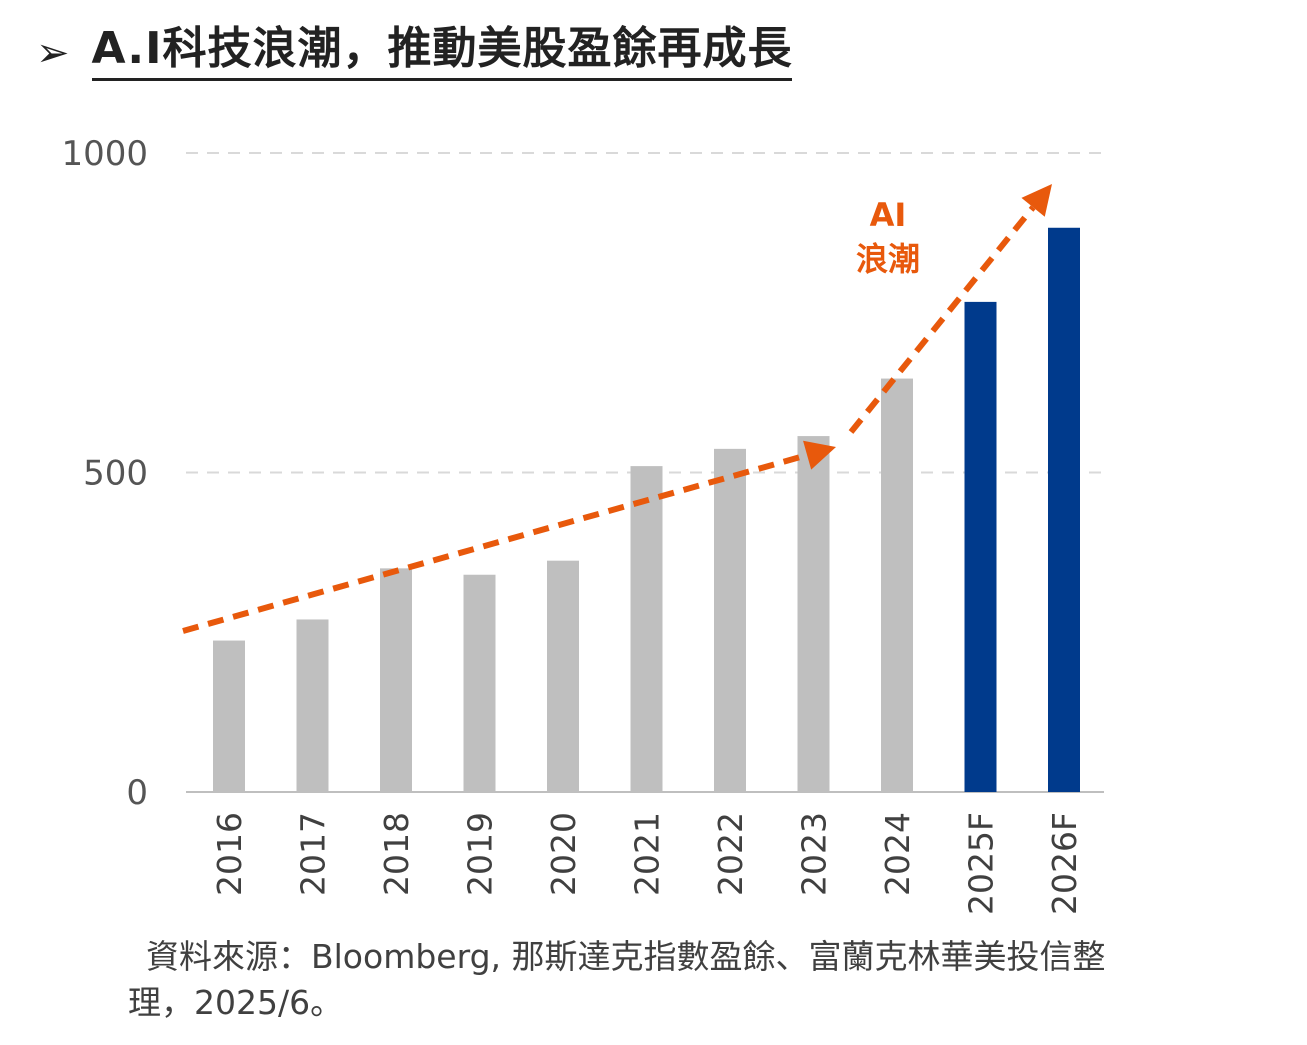 This screenshot has height=1045, width=1307. I want to click on x-tick-label: 2016, so click(229, 854).